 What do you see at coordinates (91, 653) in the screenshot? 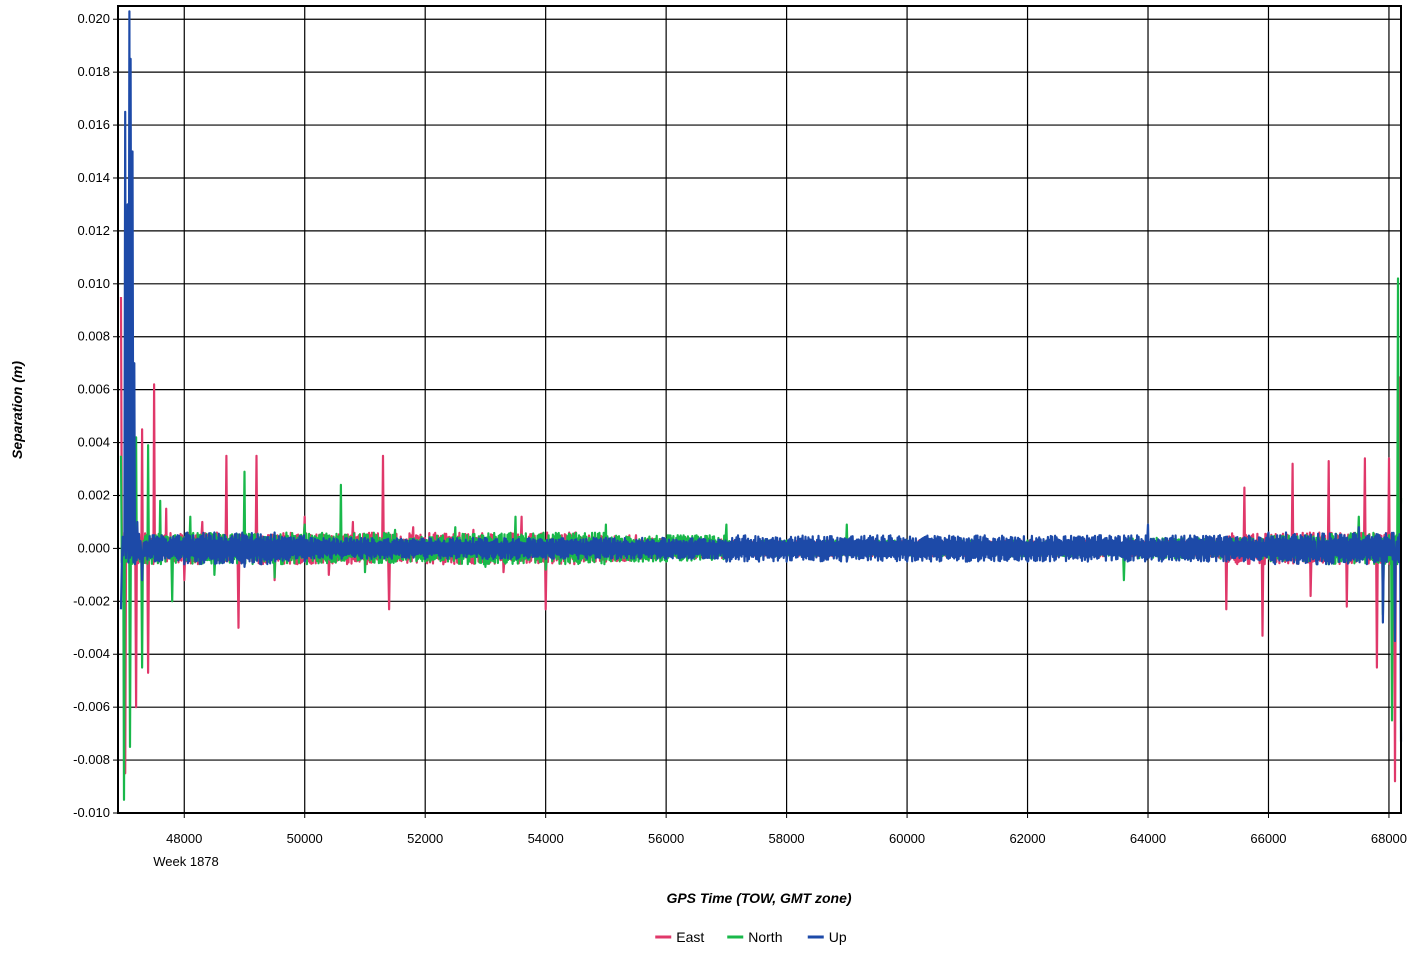
I see `y-tick-label: -0.004` at bounding box center [91, 653].